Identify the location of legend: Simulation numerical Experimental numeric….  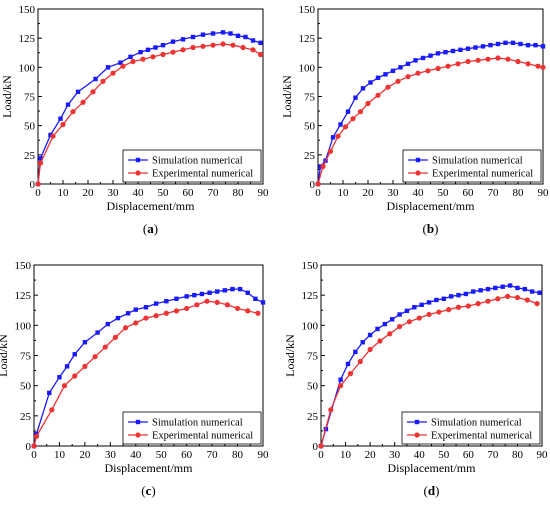
(472, 166).